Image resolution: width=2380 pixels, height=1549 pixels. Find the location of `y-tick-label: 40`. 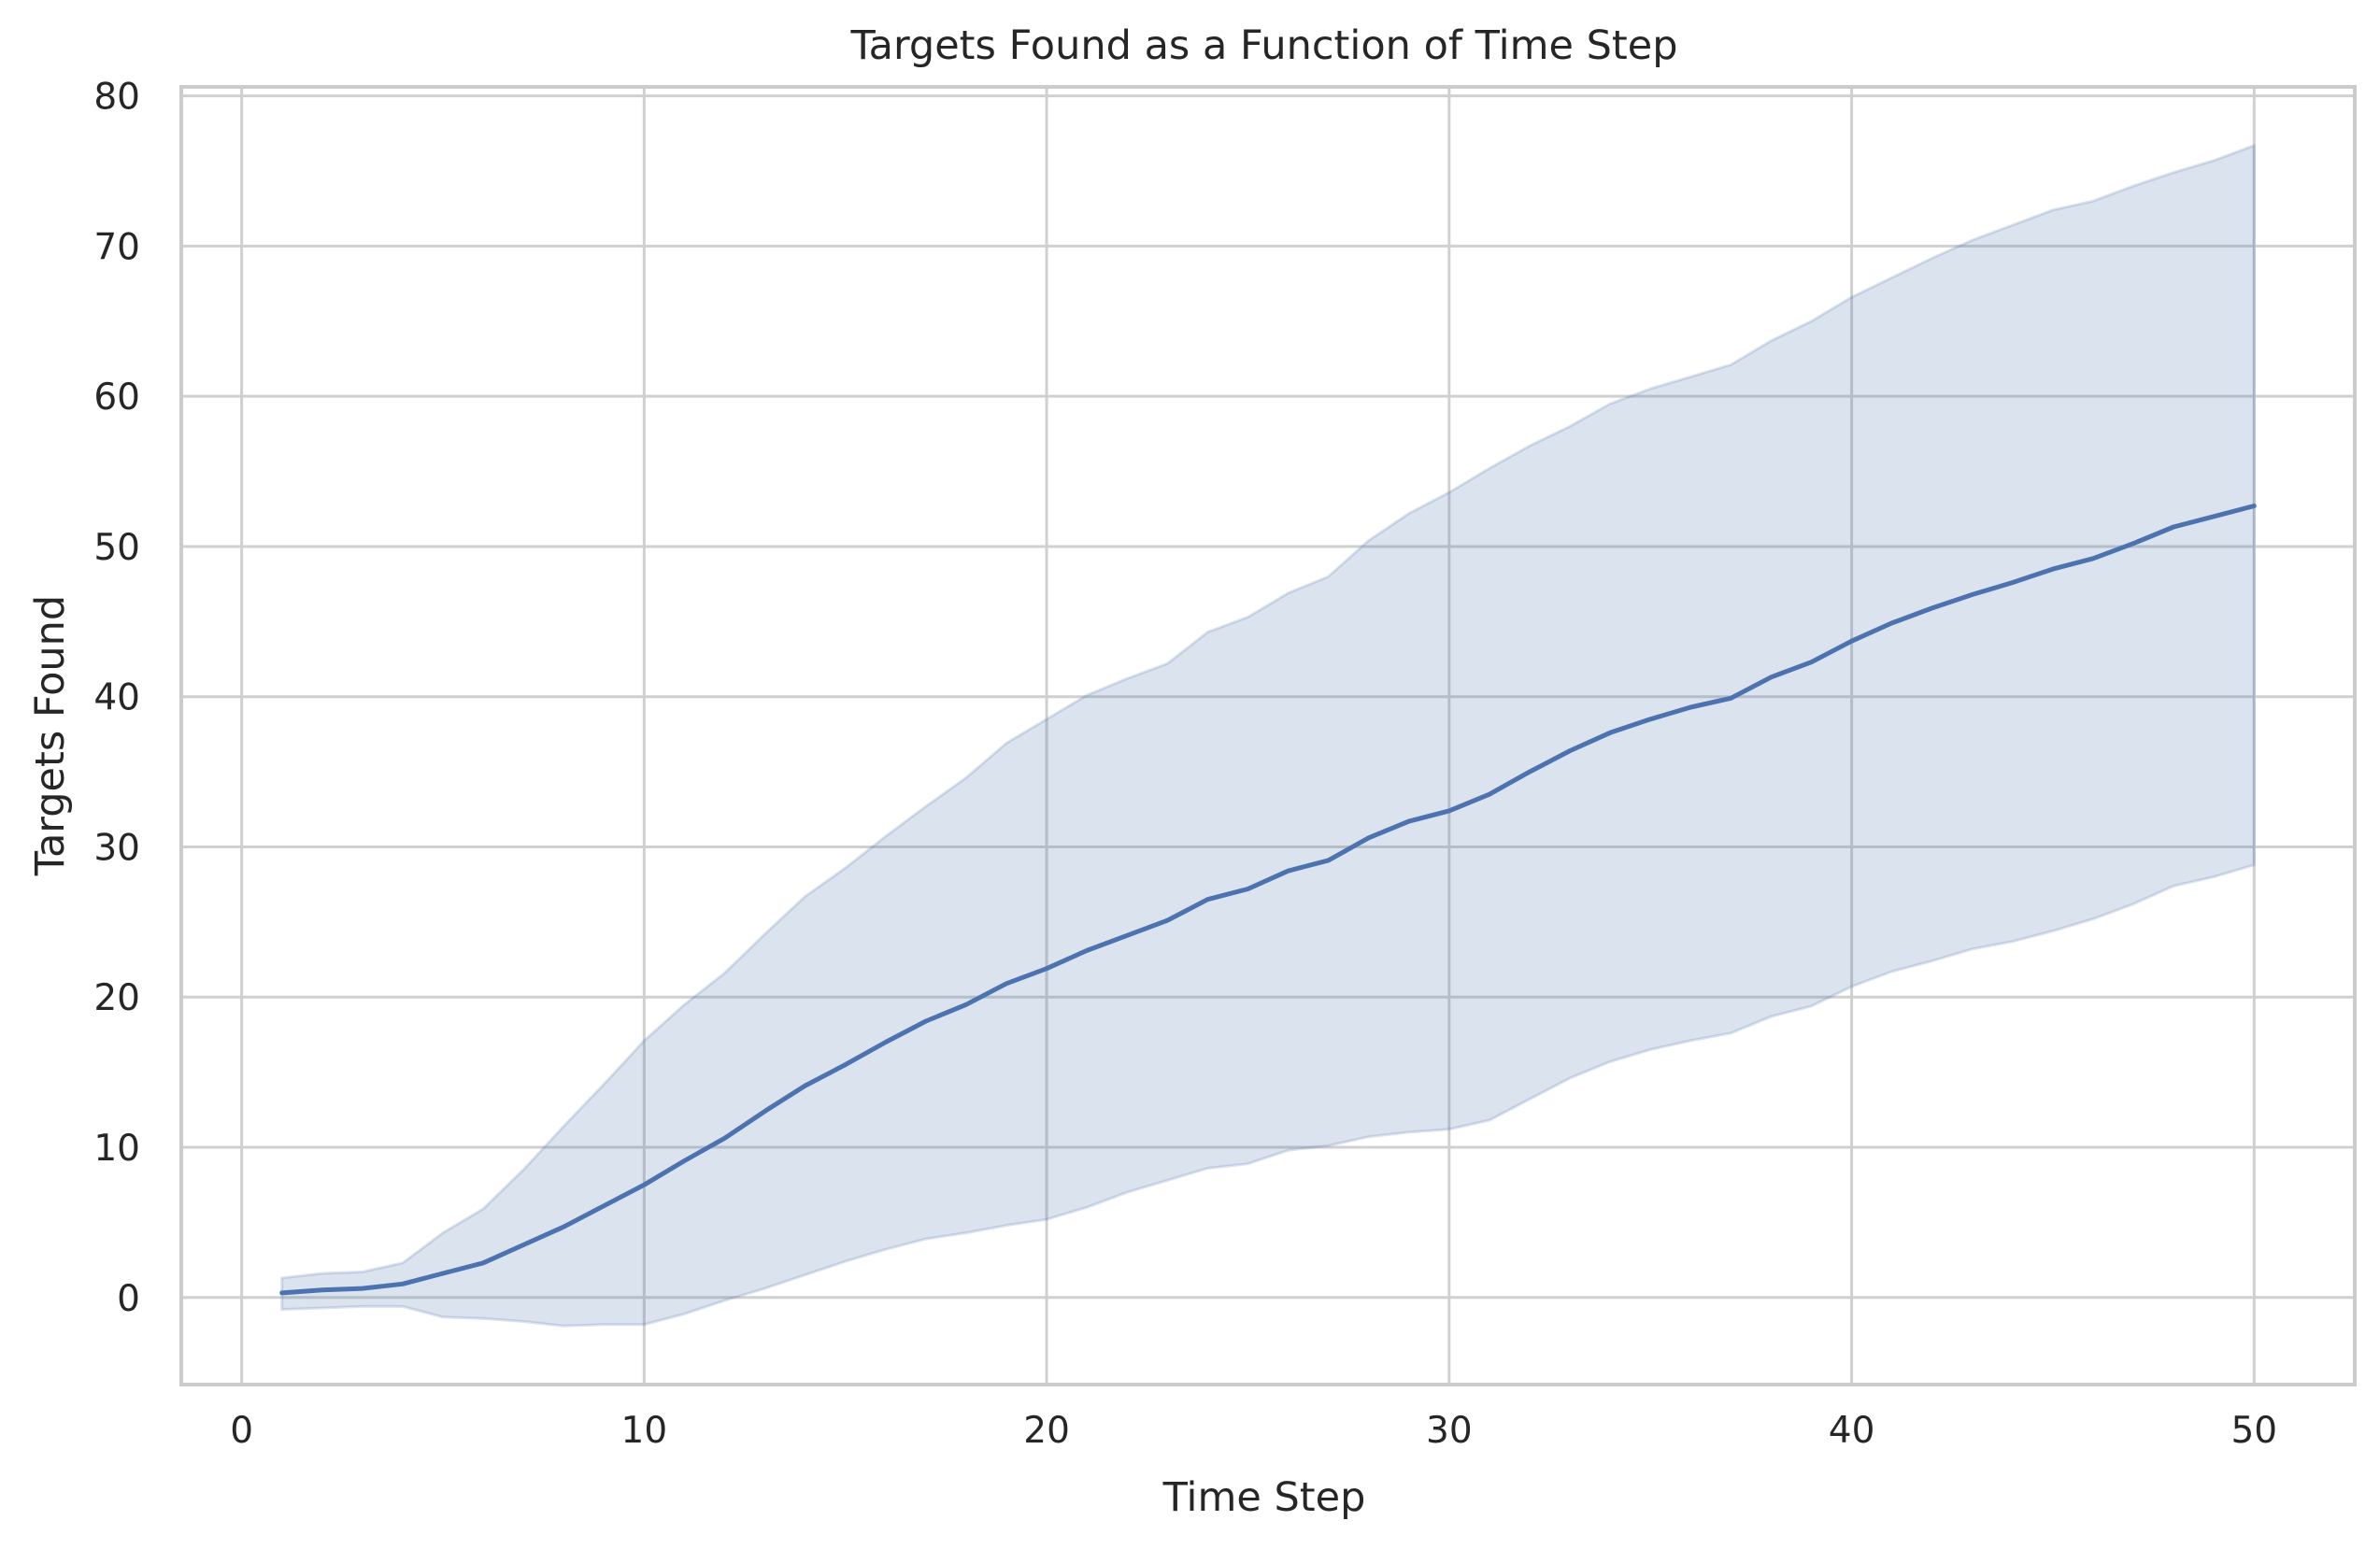

y-tick-label: 40 is located at coordinates (116, 698).